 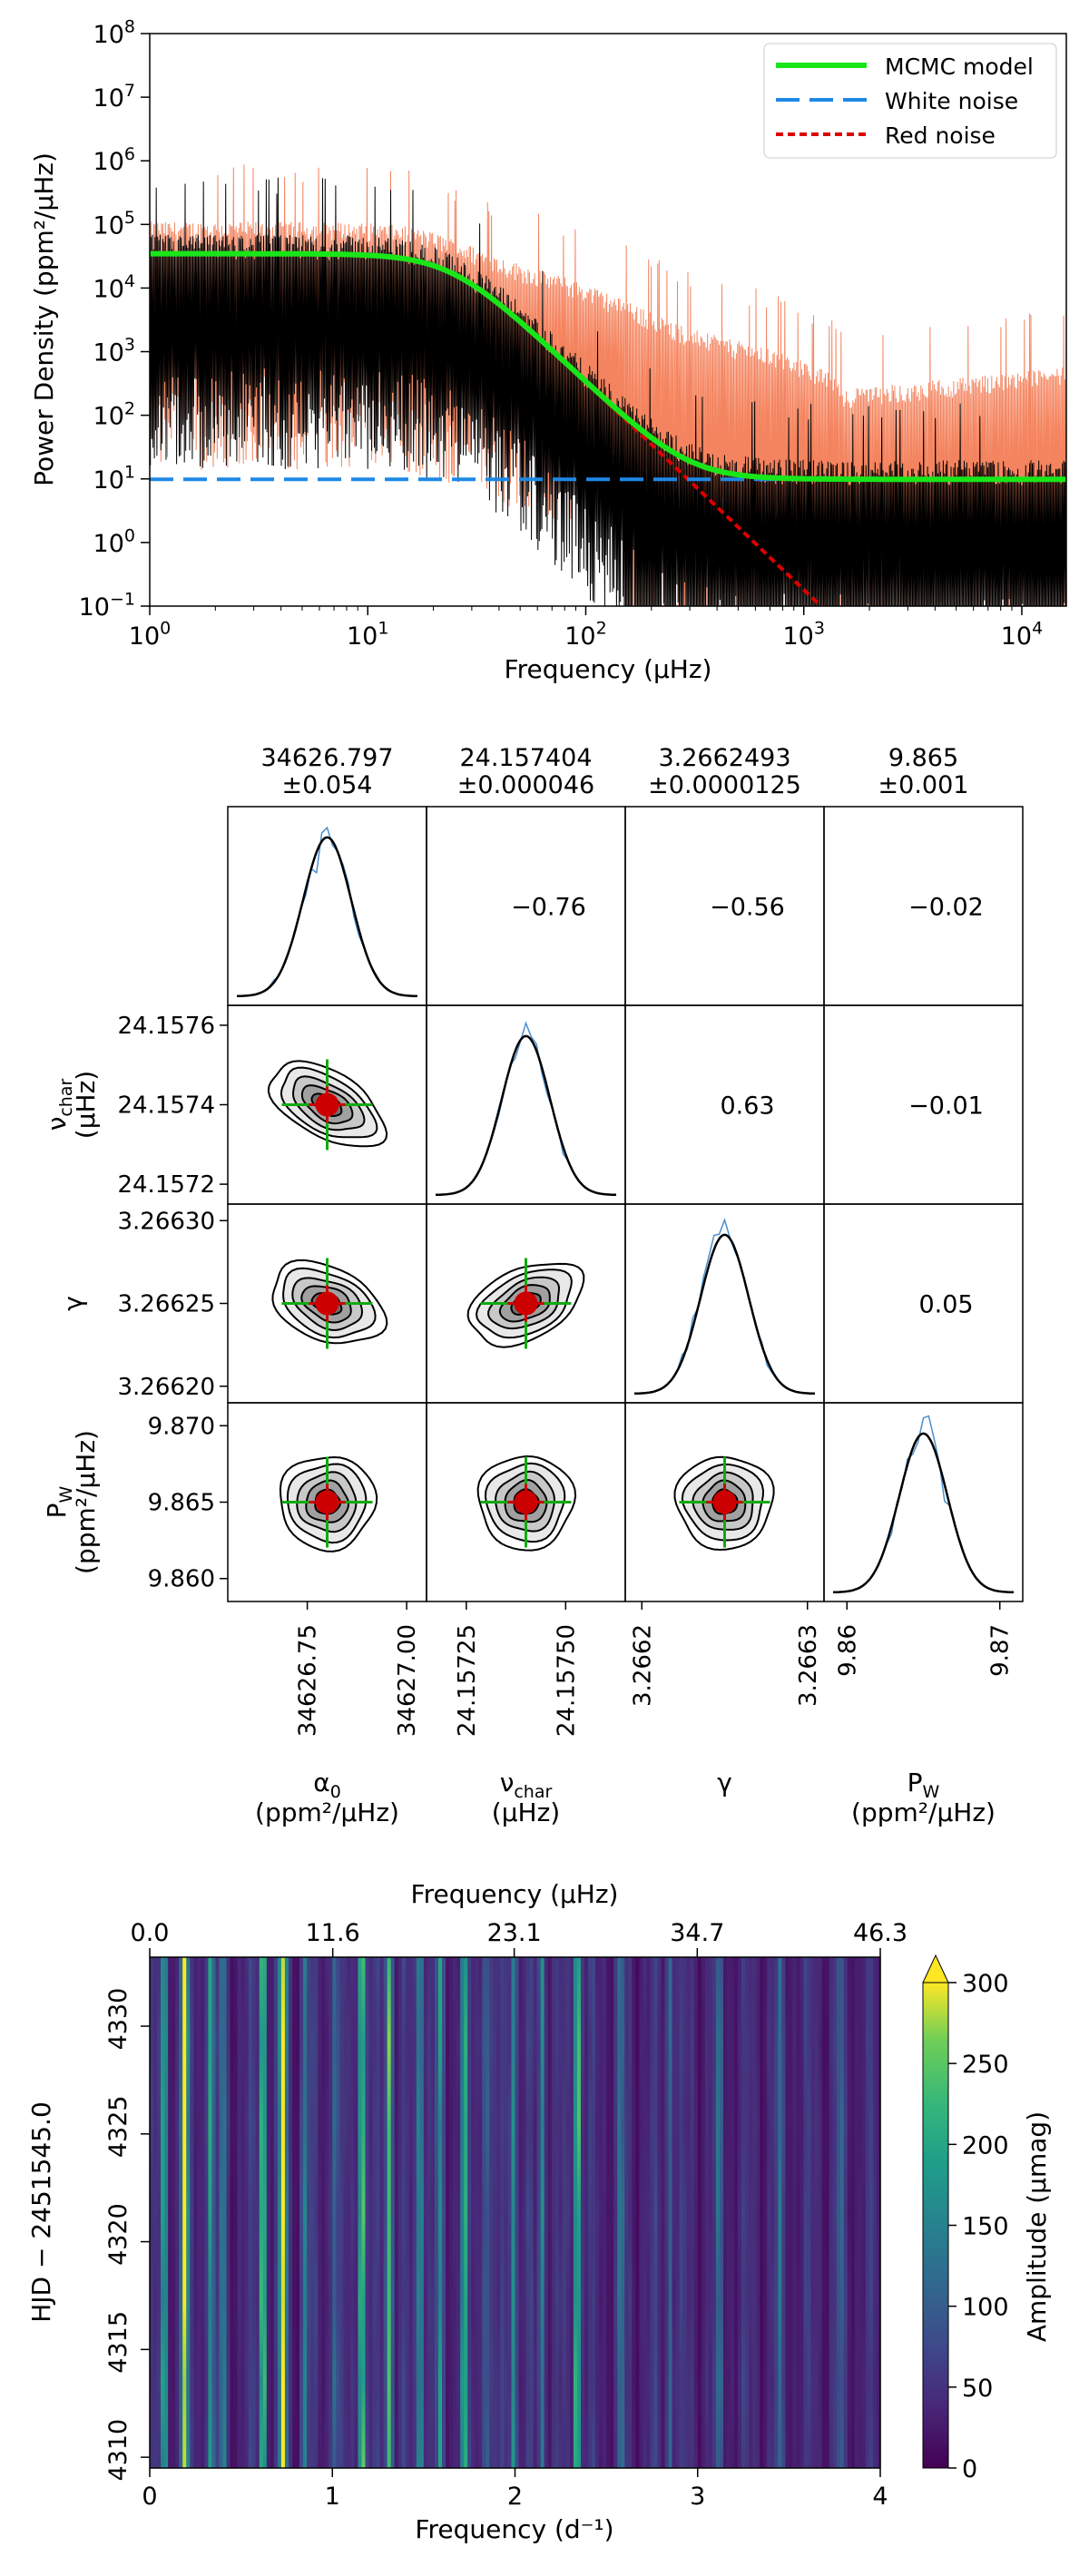 I want to click on corner-x-tick-label: 34626.75, so click(x=308, y=1680).